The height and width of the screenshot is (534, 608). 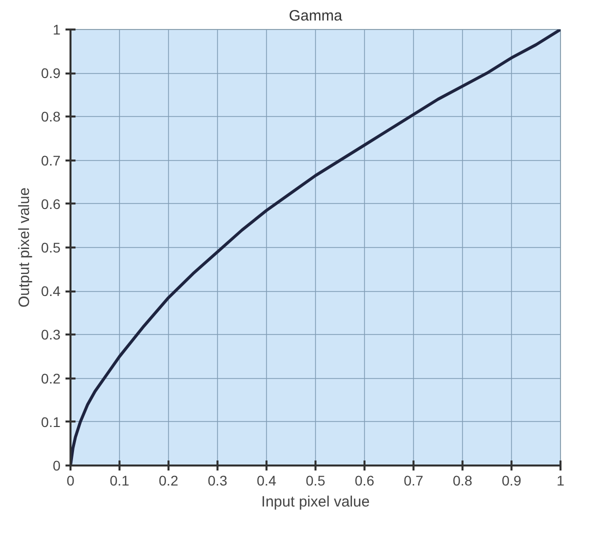 I want to click on x-tick-label: 0.6, so click(x=364, y=480).